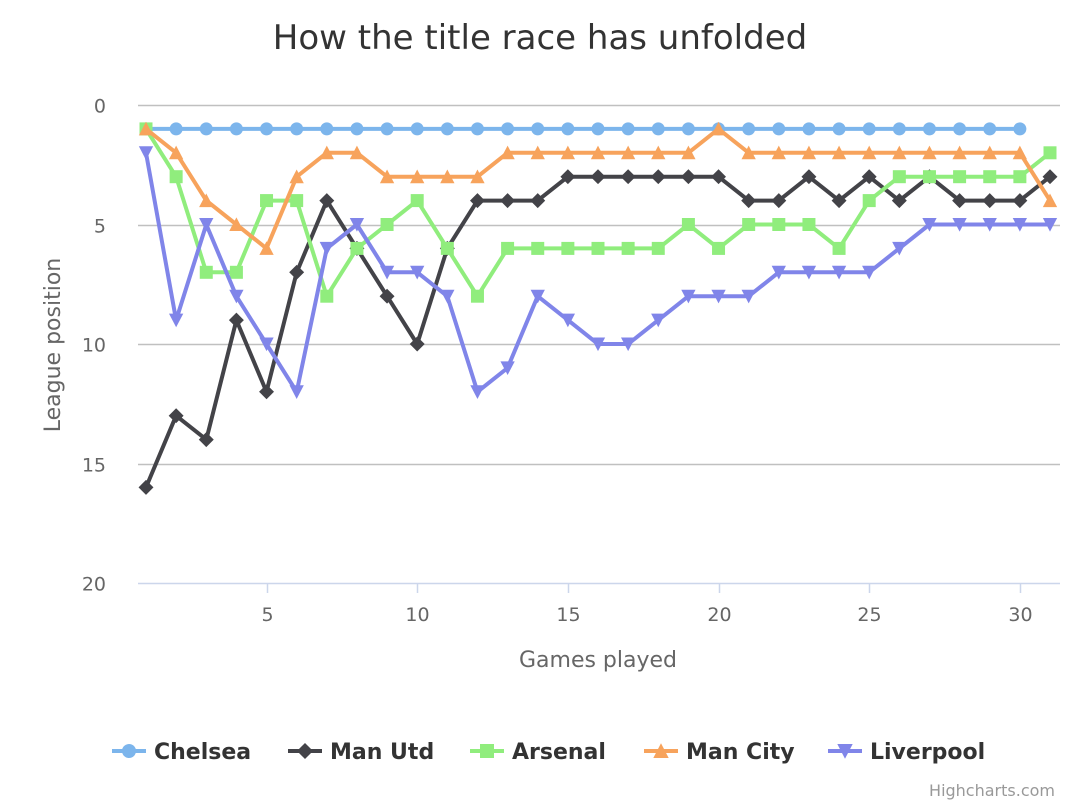 Image resolution: width=1080 pixels, height=800 pixels. What do you see at coordinates (719, 752) in the screenshot?
I see `legend-item-man-city: Man City` at bounding box center [719, 752].